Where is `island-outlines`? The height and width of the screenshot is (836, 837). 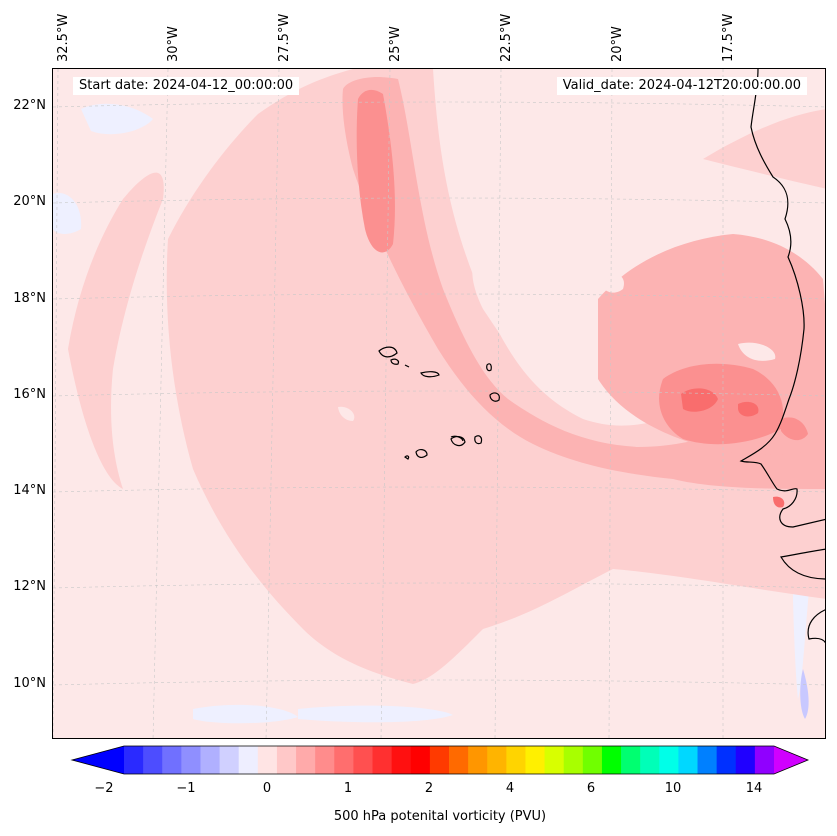 island-outlines is located at coordinates (439, 403).